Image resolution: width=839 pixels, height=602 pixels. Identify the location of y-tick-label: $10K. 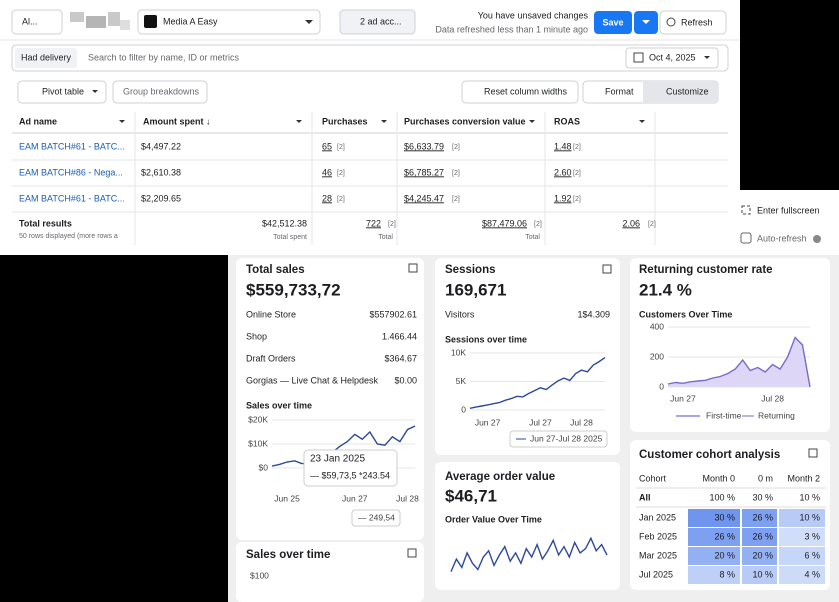
(258, 443).